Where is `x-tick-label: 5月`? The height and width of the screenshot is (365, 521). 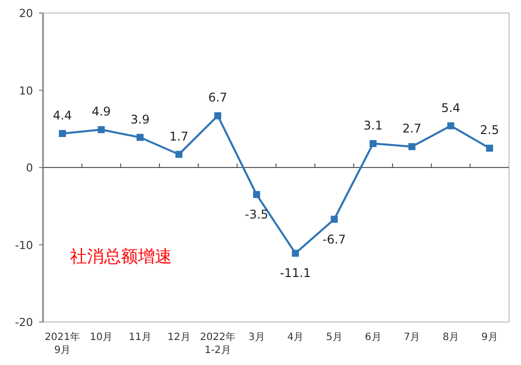
x-tick-label: 5月 is located at coordinates (334, 337).